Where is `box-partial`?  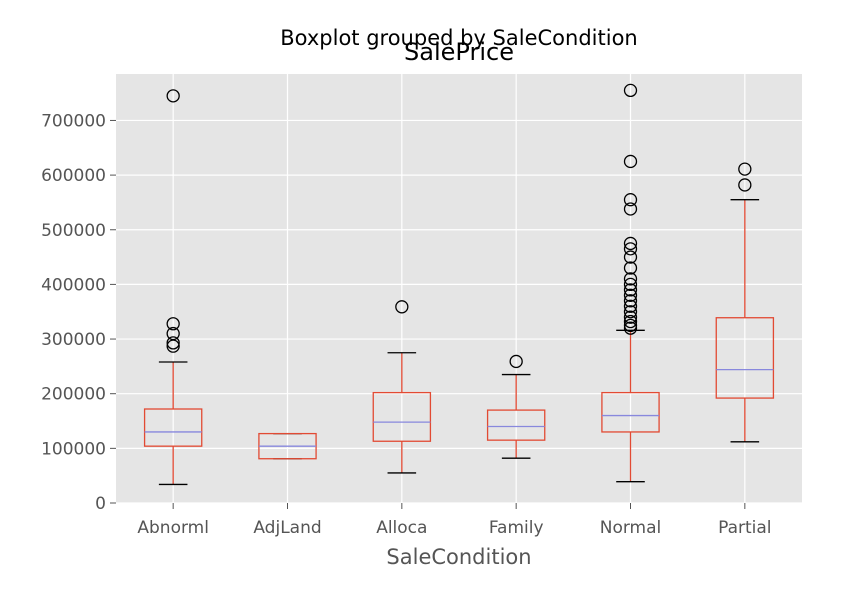
box-partial is located at coordinates (745, 302).